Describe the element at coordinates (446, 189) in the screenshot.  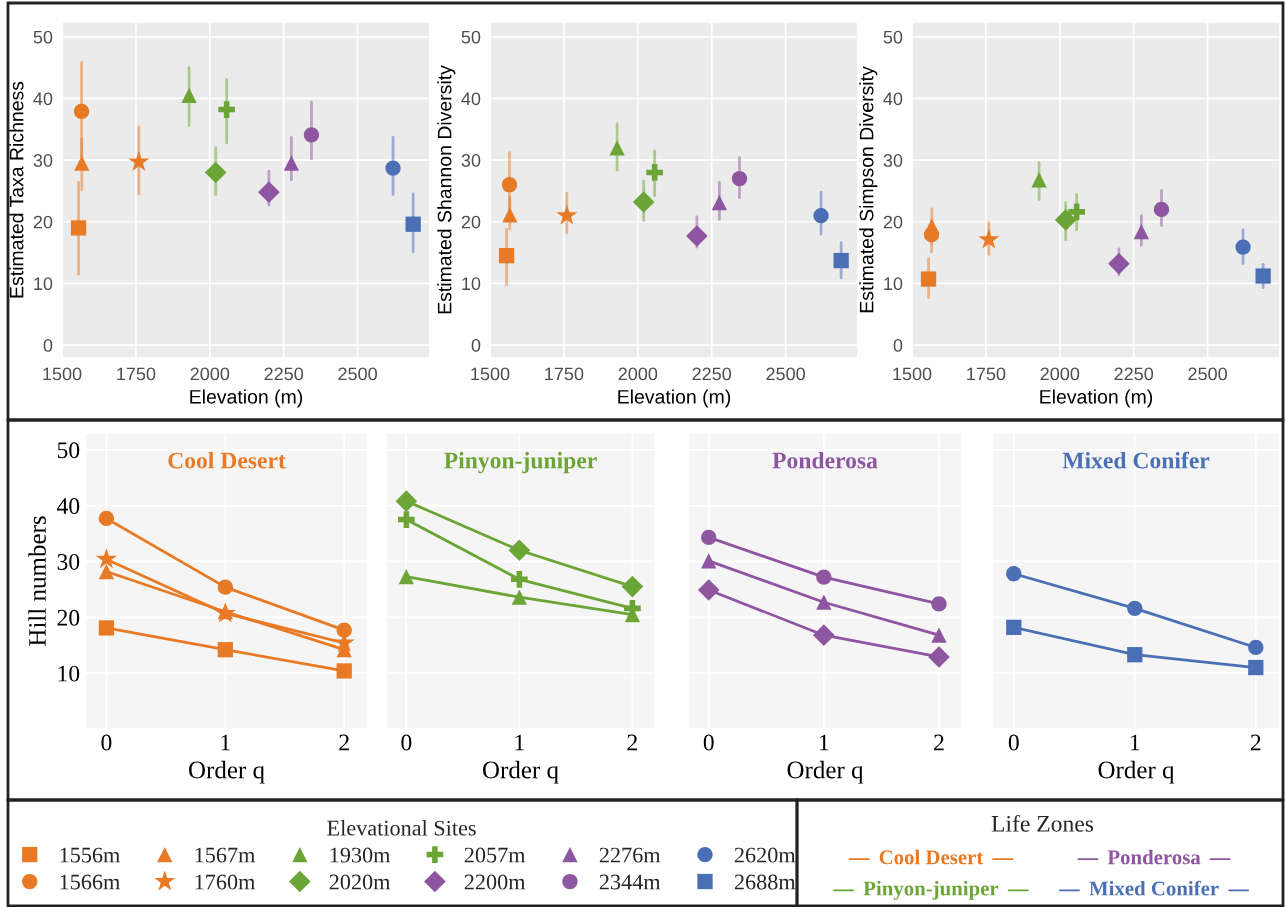
I see `y-axis-title: Estimated Shannon Diversity` at that location.